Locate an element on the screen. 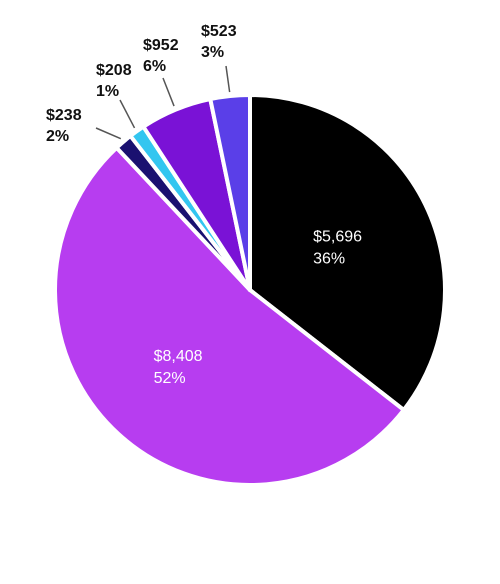  slice-percent-label-5: 3% is located at coordinates (212, 52).